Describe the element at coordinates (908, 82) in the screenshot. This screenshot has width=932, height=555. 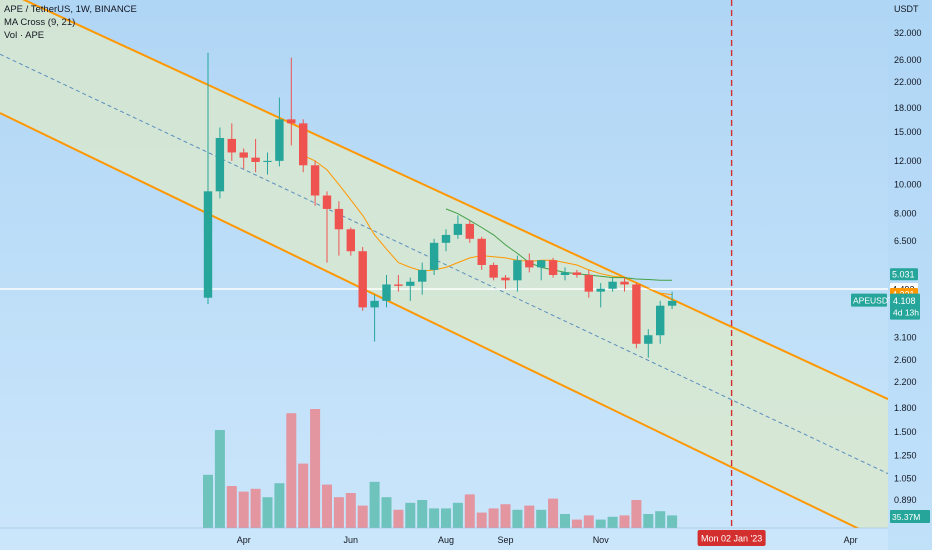
I see `price-tick-label: 22.000` at that location.